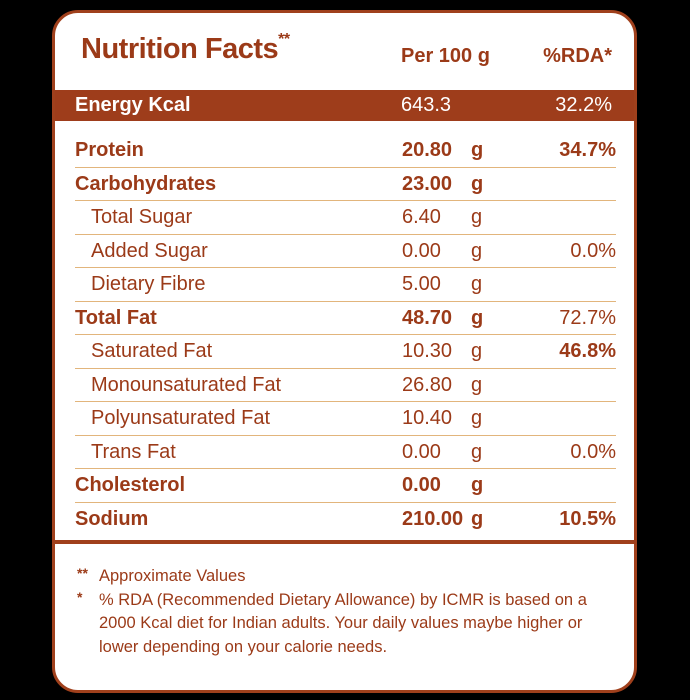  I want to click on nutrient-label: Added Sugar, so click(149, 250).